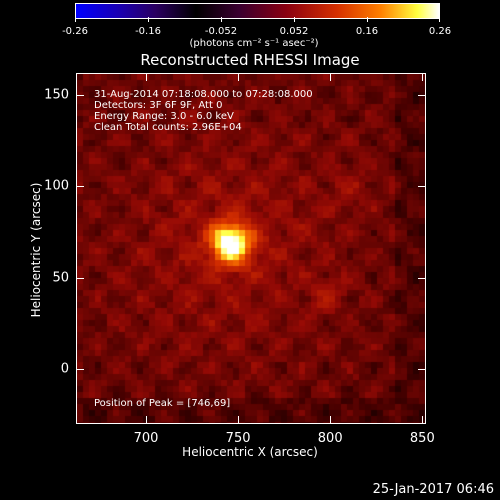  I want to click on clean-counts-text: Clean Total counts: 2.96E+04, so click(168, 127).